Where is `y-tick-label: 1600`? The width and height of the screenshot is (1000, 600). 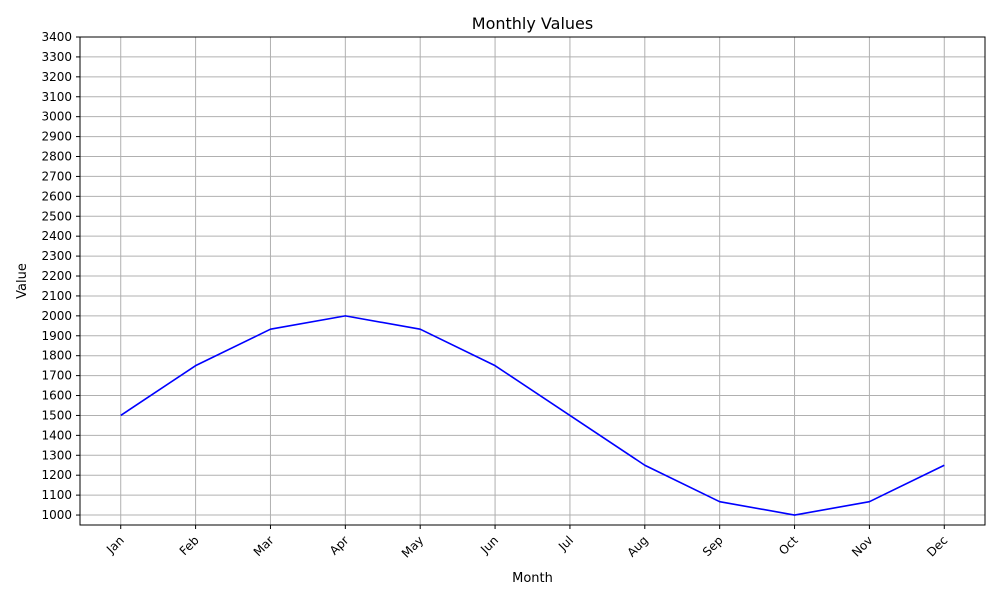
y-tick-label: 1600 is located at coordinates (56, 396).